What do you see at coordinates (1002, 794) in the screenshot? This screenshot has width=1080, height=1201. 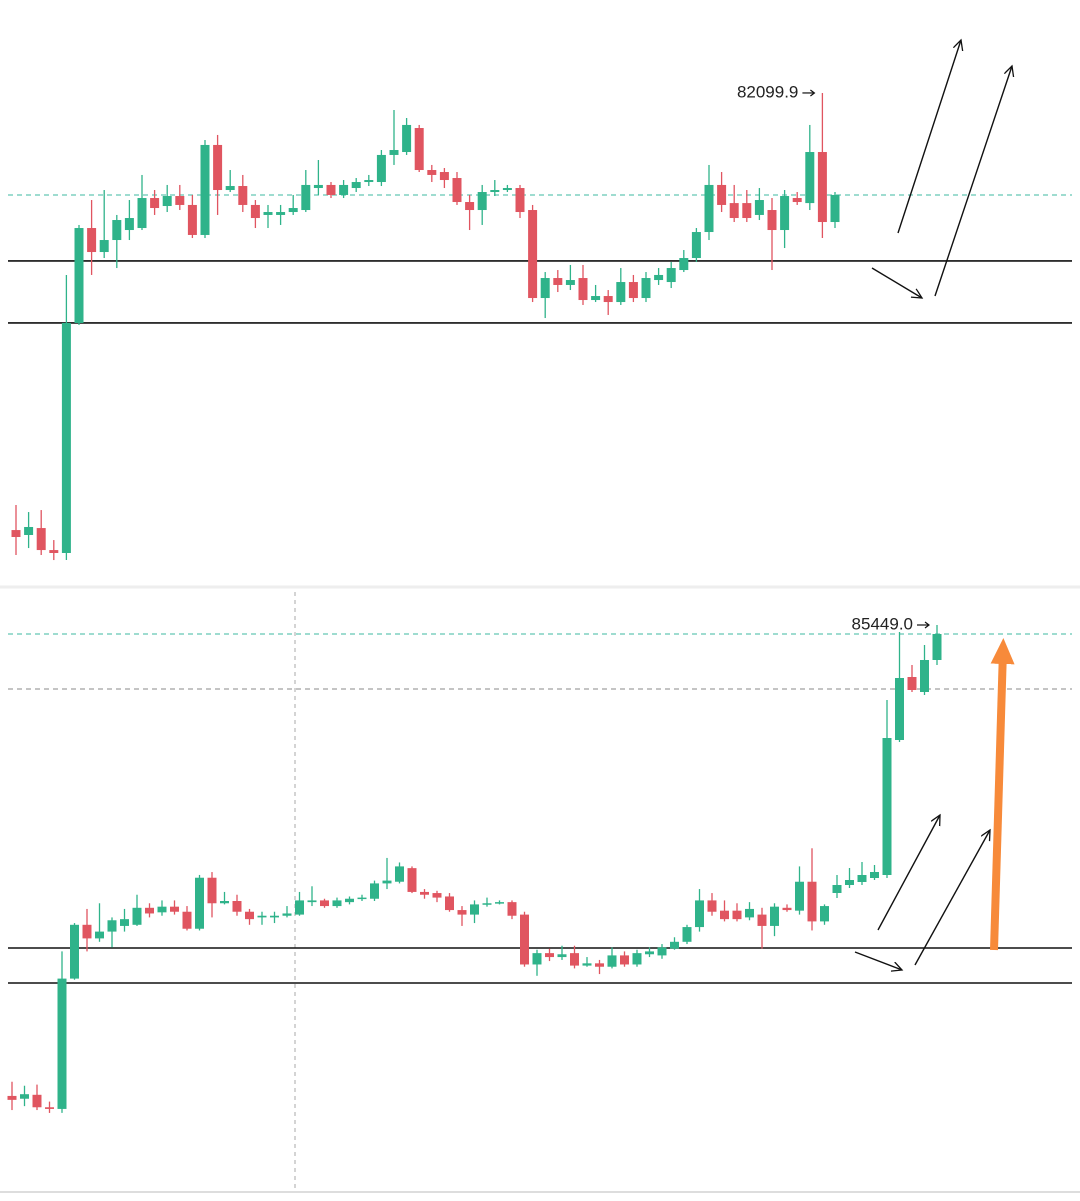 I see `orange-arrow` at bounding box center [1002, 794].